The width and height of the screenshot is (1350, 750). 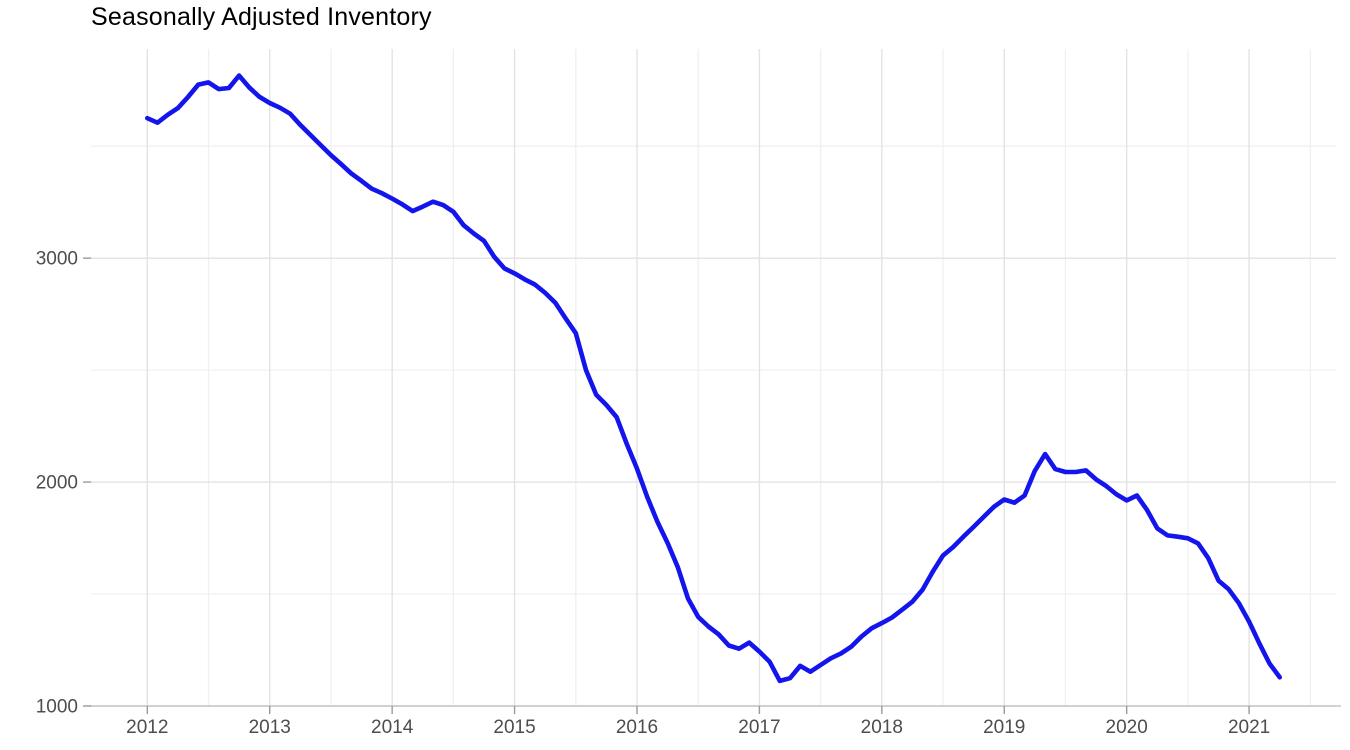 What do you see at coordinates (392, 727) in the screenshot?
I see `x-tick-label: 2014` at bounding box center [392, 727].